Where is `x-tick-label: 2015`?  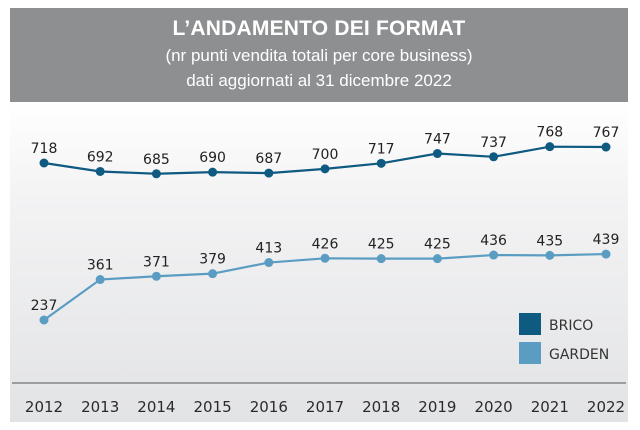
x-tick-label: 2015 is located at coordinates (213, 407).